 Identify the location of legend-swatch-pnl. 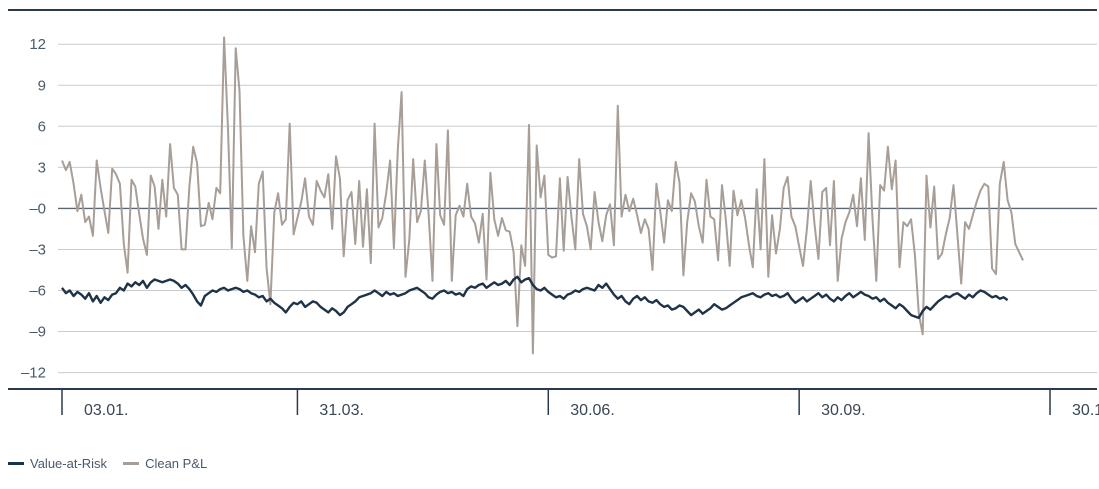
(131, 463).